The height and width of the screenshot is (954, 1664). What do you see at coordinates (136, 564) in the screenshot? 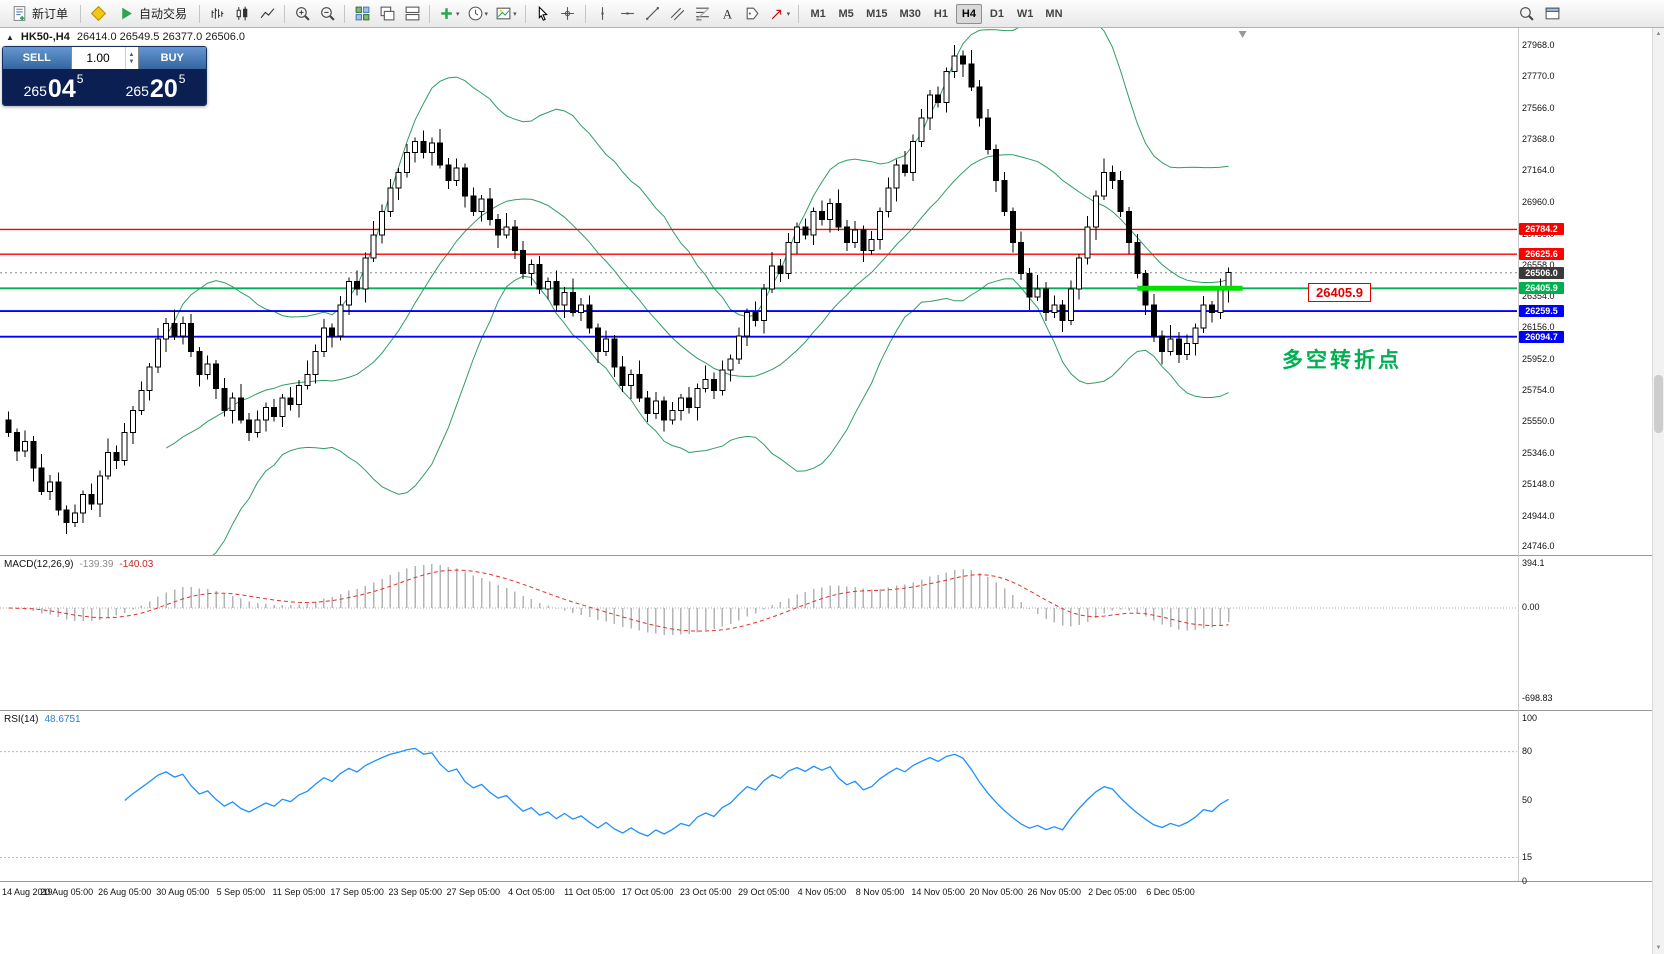
I see `macd-signal-value: -140.03` at bounding box center [136, 564].